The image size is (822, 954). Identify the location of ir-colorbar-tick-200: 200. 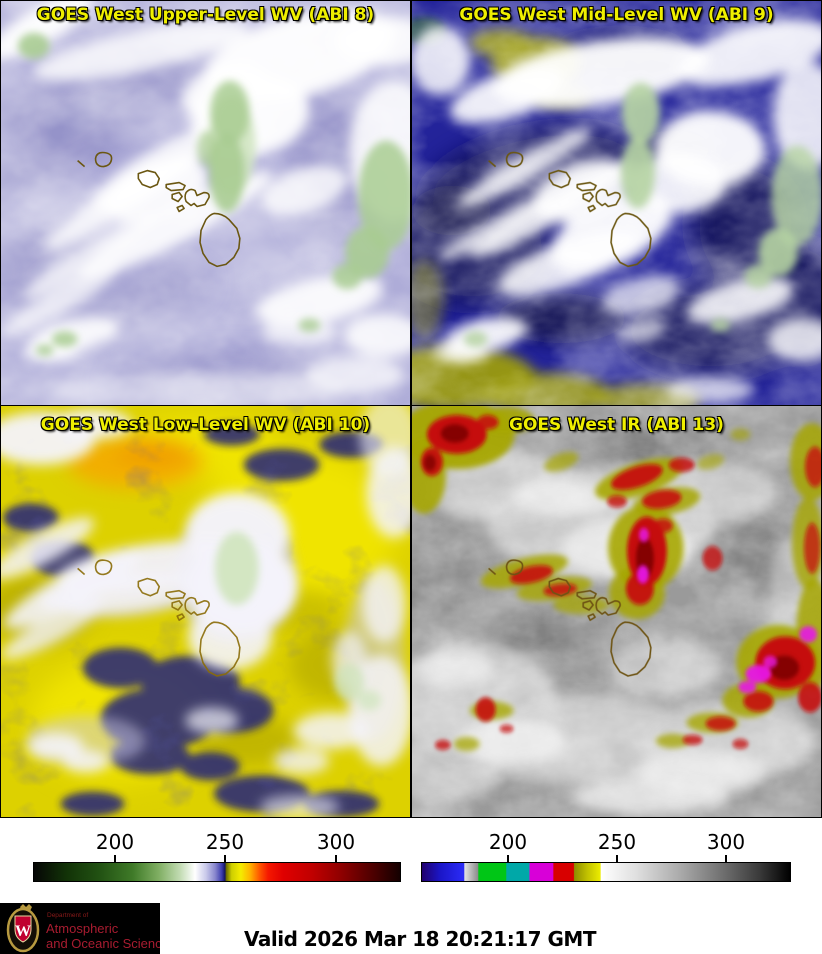
(508, 842).